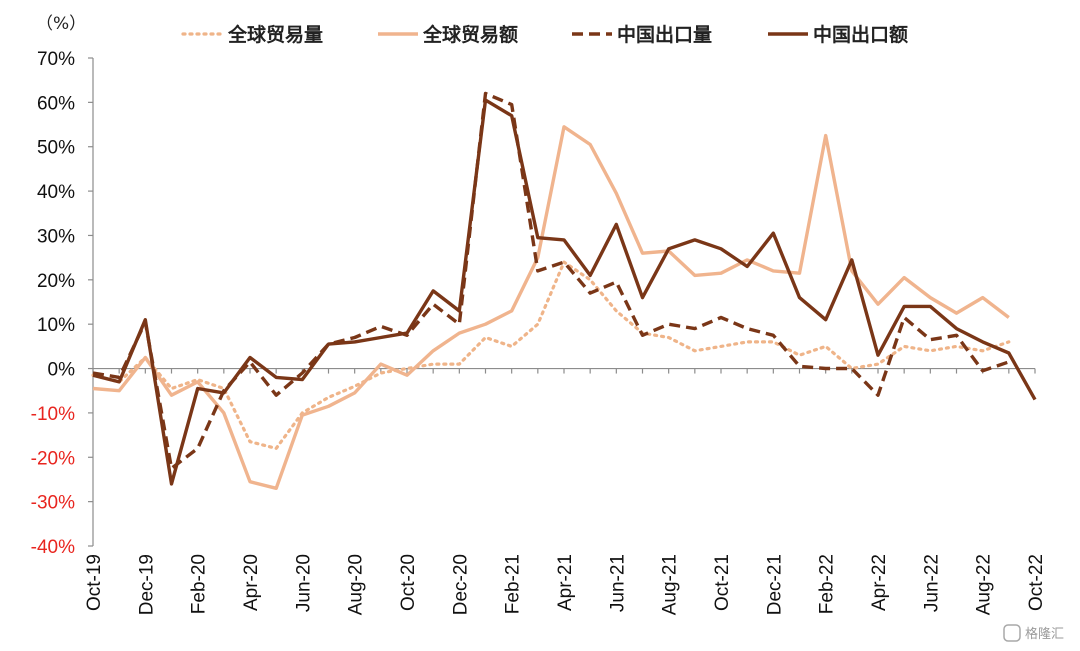 This screenshot has width=1080, height=651. I want to click on legend-label: 中国出口量, so click(664, 34).